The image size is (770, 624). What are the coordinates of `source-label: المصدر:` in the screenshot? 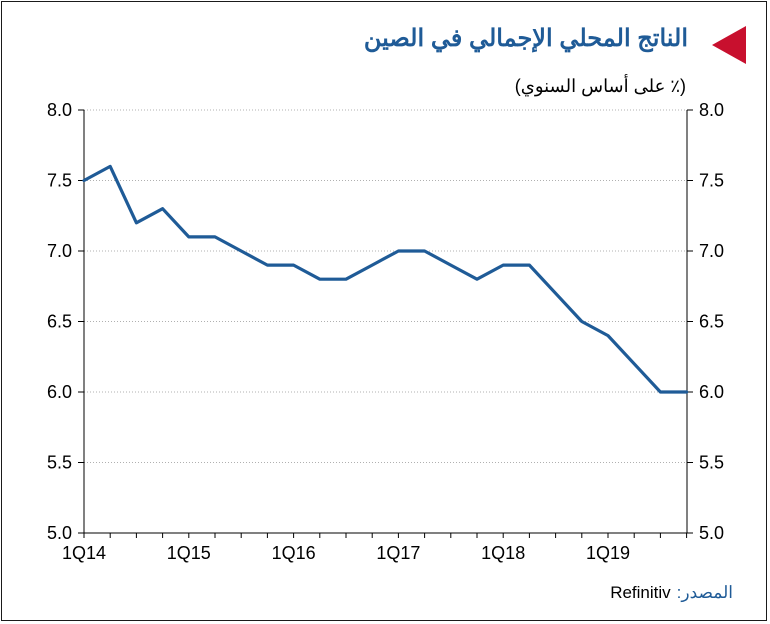 It's located at (704, 592).